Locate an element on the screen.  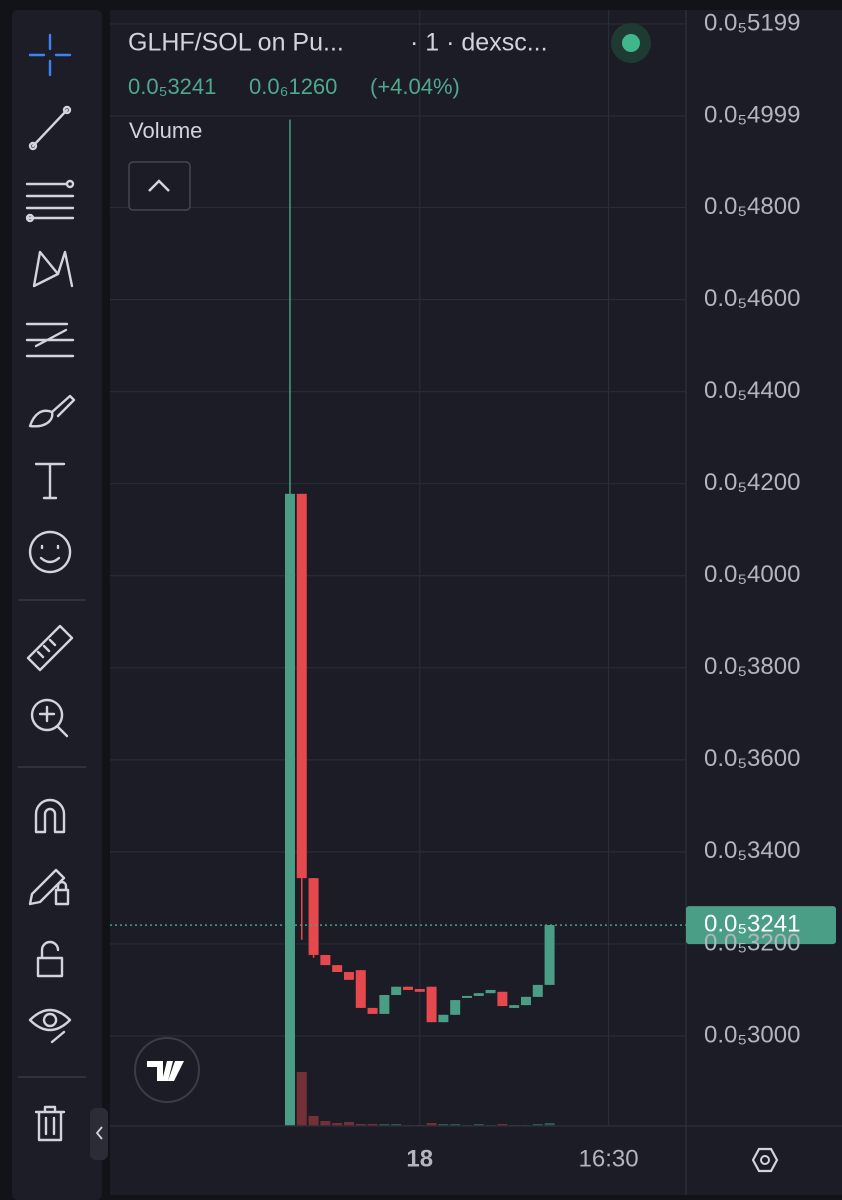
zoom-tool is located at coordinates (49, 718).